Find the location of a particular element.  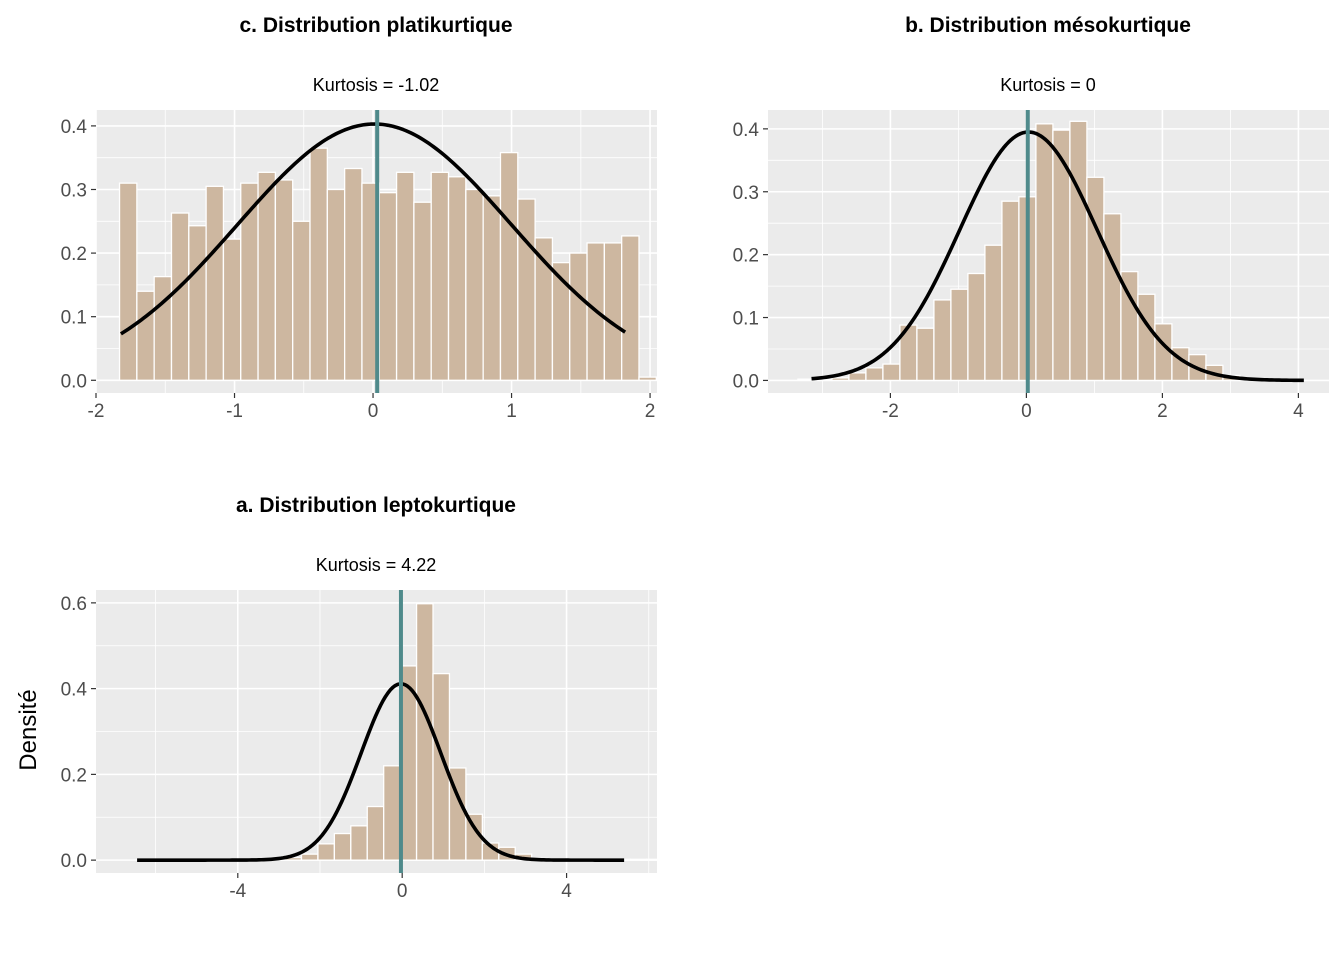

panel-title: b. Distribution mésokurtique is located at coordinates (1048, 25).